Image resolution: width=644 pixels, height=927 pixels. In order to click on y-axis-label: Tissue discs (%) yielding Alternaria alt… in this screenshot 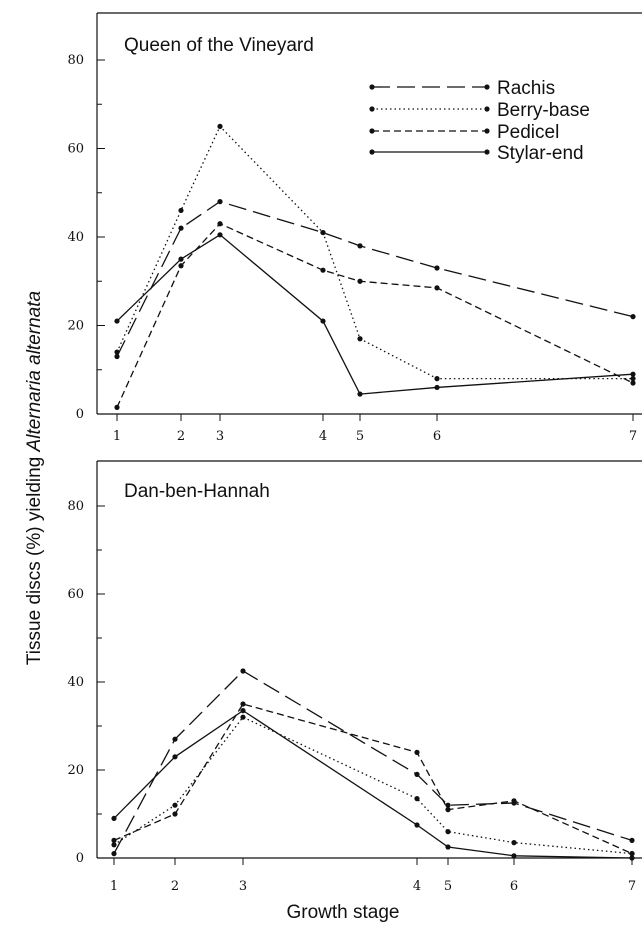, I will do `click(34, 478)`.